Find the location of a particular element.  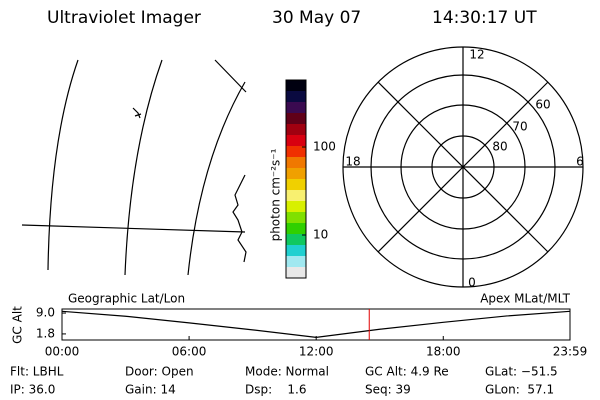

colorbar is located at coordinates (296, 179).